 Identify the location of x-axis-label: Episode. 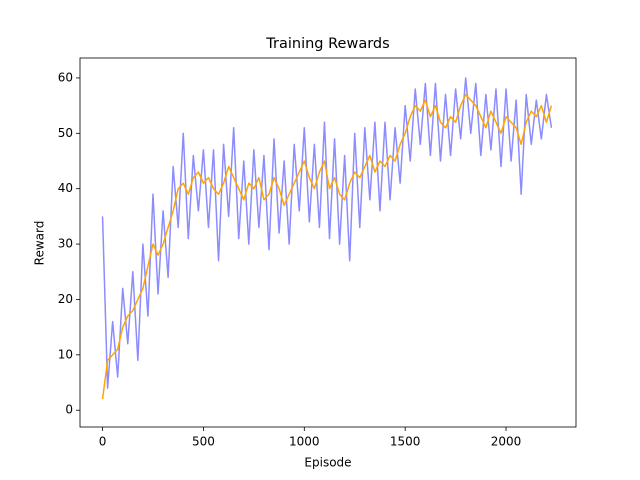
(327, 463).